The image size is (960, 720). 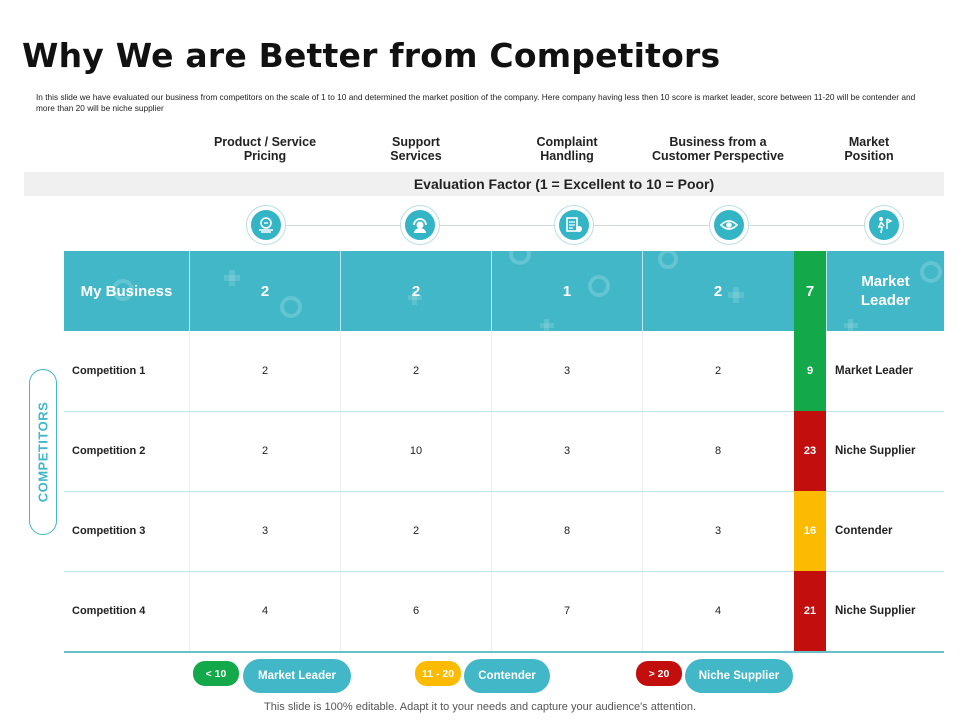 What do you see at coordinates (109, 531) in the screenshot?
I see `row-label: Competition 3` at bounding box center [109, 531].